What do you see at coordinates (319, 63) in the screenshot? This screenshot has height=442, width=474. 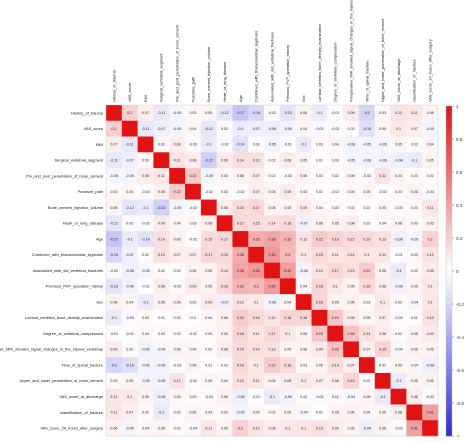 I see `column-label-13: Lumbar_vertebra_bone_density_examination` at bounding box center [319, 63].